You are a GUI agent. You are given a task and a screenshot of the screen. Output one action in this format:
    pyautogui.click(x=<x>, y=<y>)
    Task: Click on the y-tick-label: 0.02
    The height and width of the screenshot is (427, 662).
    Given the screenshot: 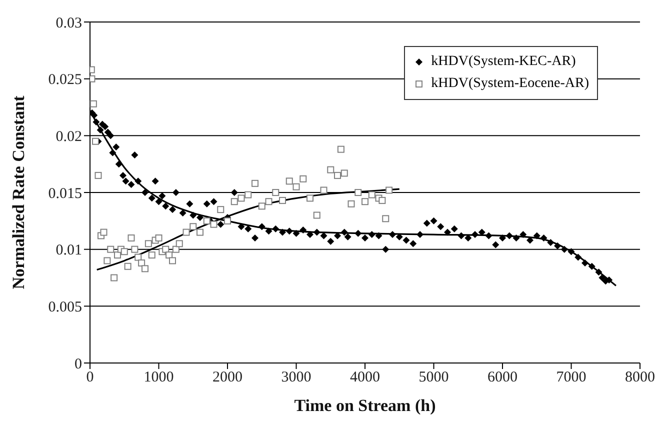 What is the action you would take?
    pyautogui.click(x=69, y=136)
    